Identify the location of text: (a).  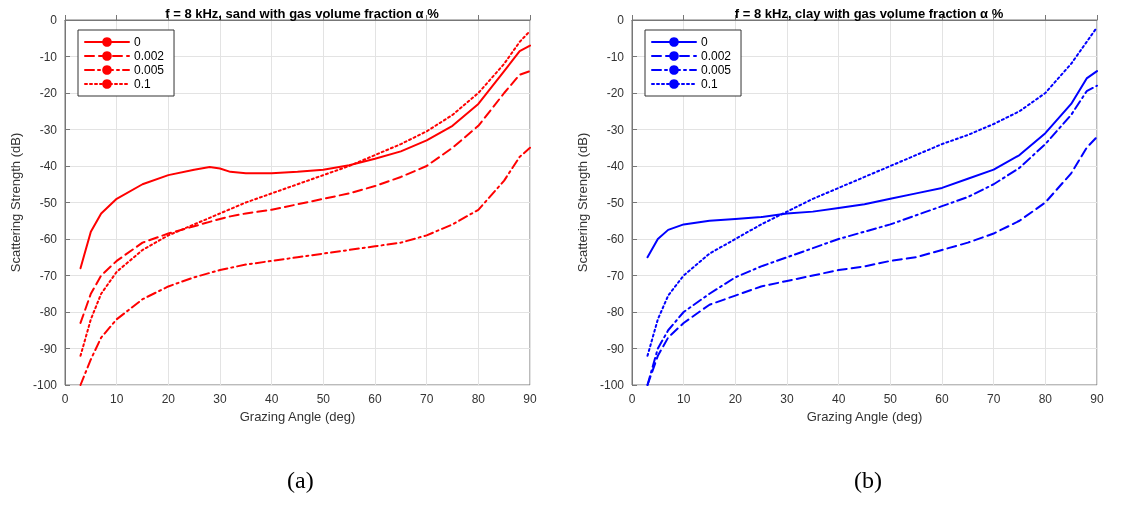
(300, 480).